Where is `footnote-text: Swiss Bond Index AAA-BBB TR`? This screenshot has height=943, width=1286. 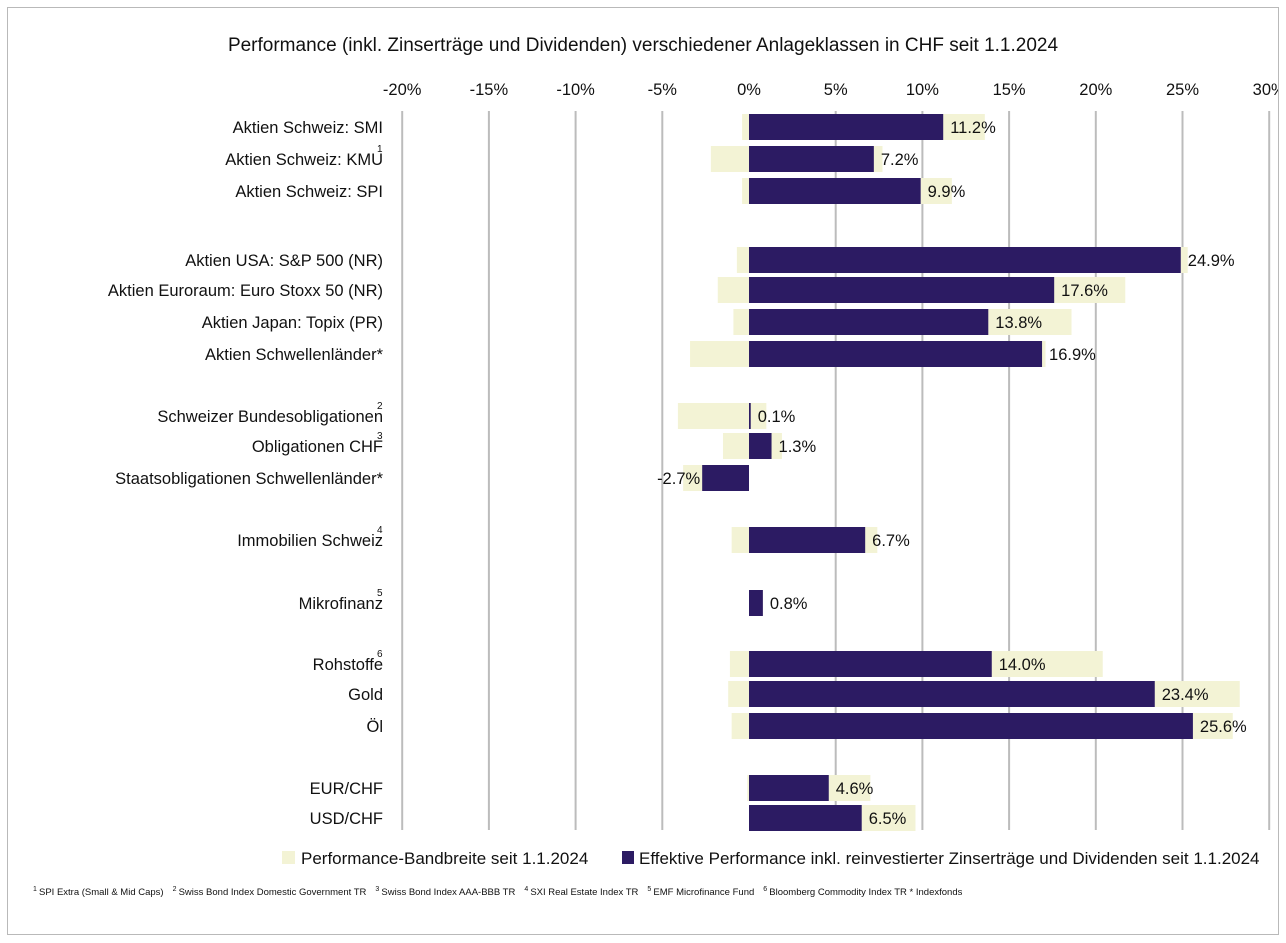 footnote-text: Swiss Bond Index AAA-BBB TR is located at coordinates (448, 892).